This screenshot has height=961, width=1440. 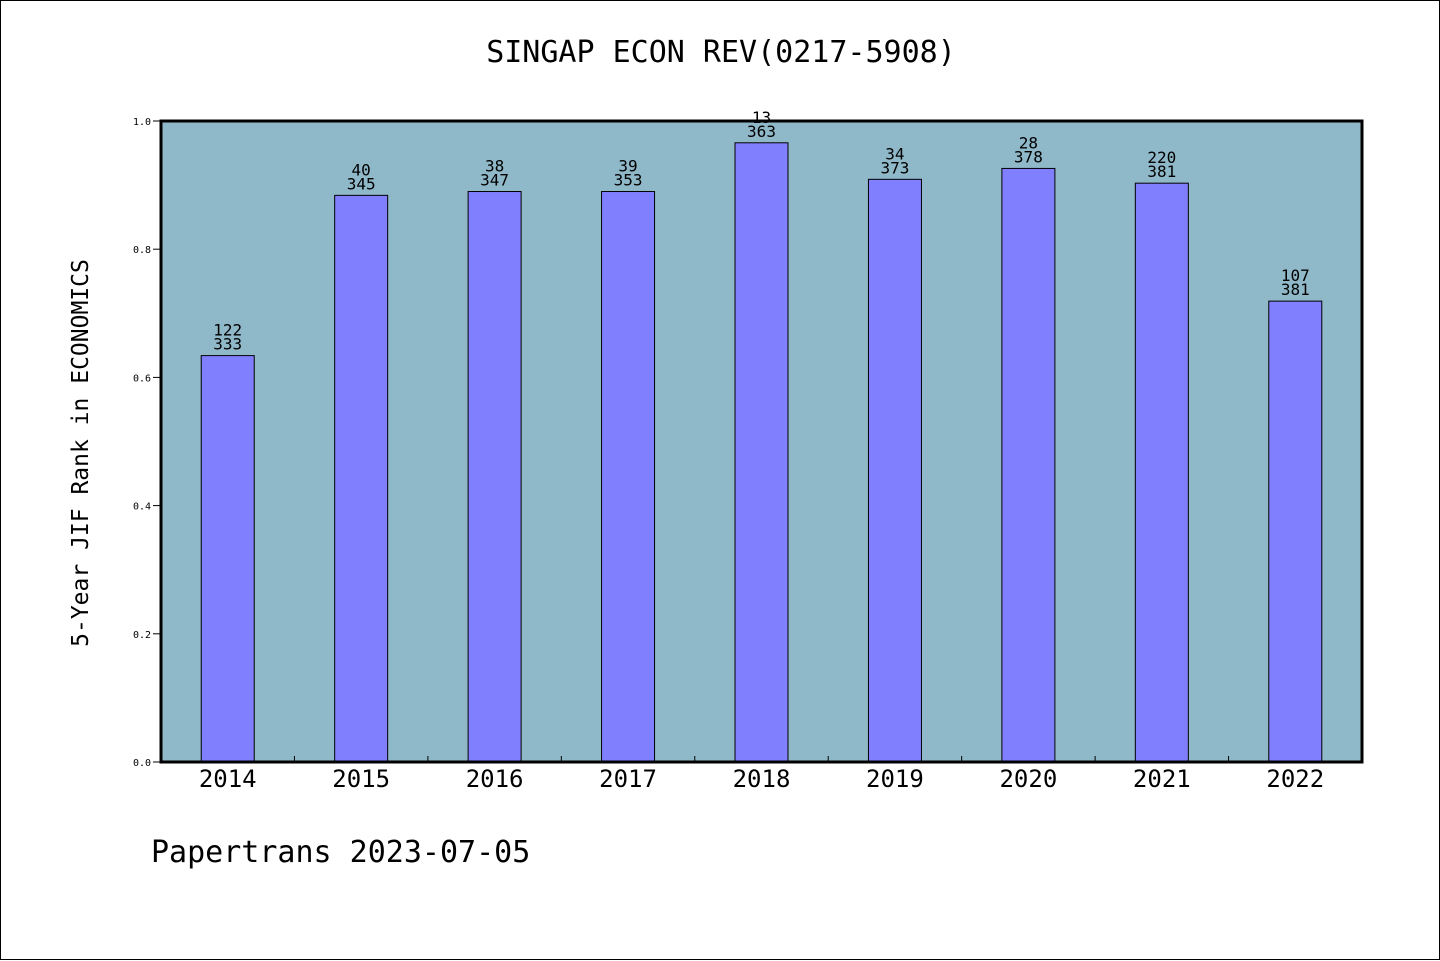 What do you see at coordinates (227, 330) in the screenshot?
I see `bar-rank-label: 122` at bounding box center [227, 330].